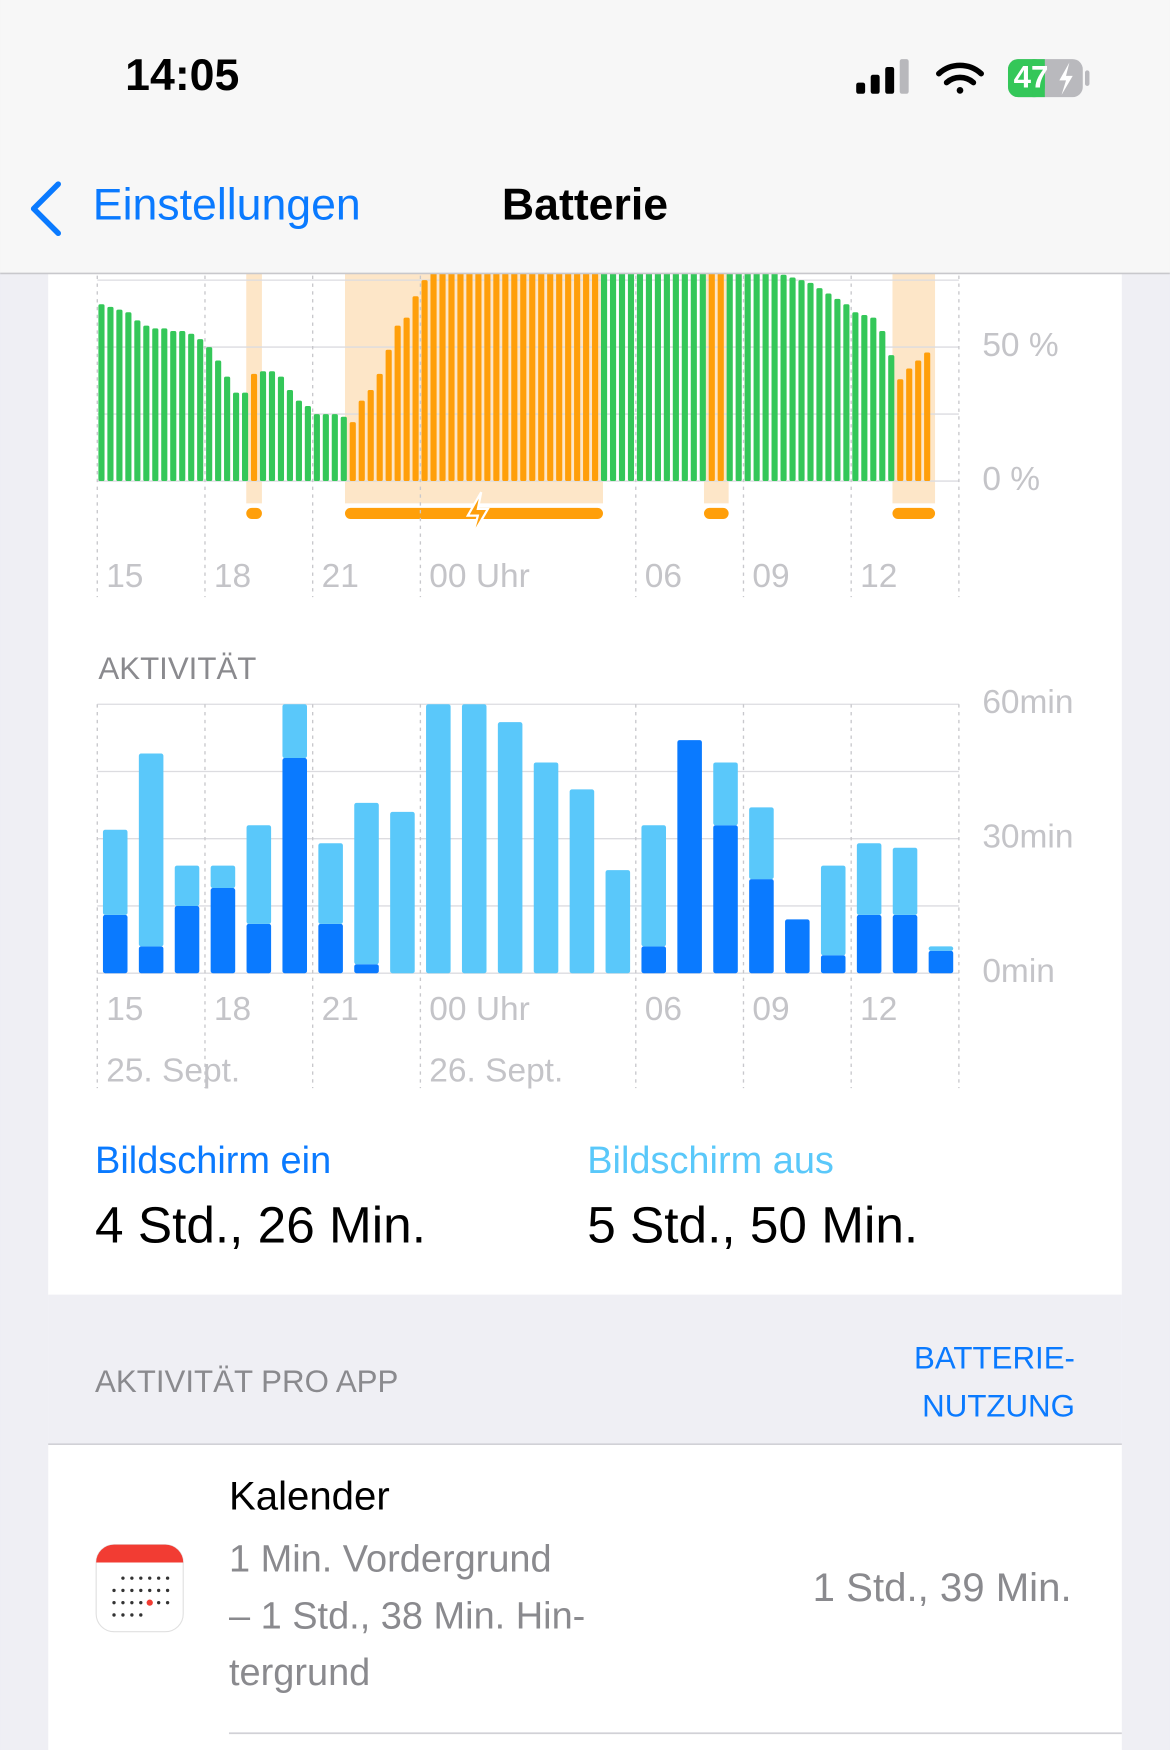 The height and width of the screenshot is (1750, 1170). What do you see at coordinates (960, 78) in the screenshot?
I see `wifi-icon` at bounding box center [960, 78].